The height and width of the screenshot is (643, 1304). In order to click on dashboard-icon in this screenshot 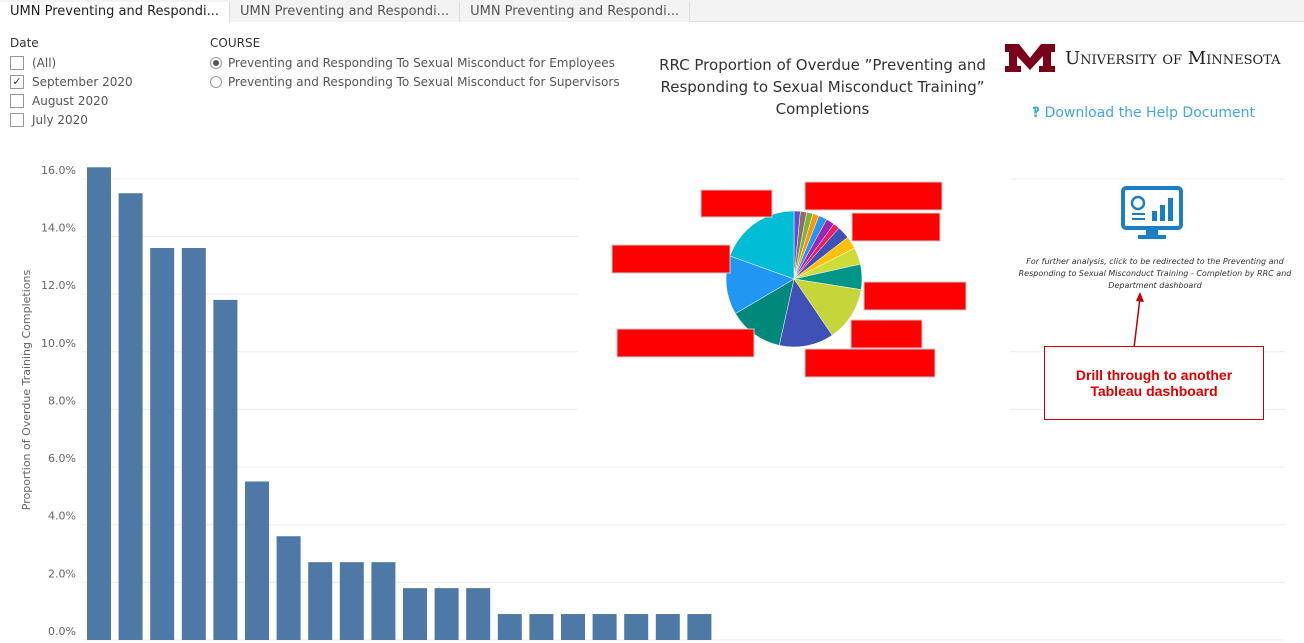, I will do `click(1152, 212)`.